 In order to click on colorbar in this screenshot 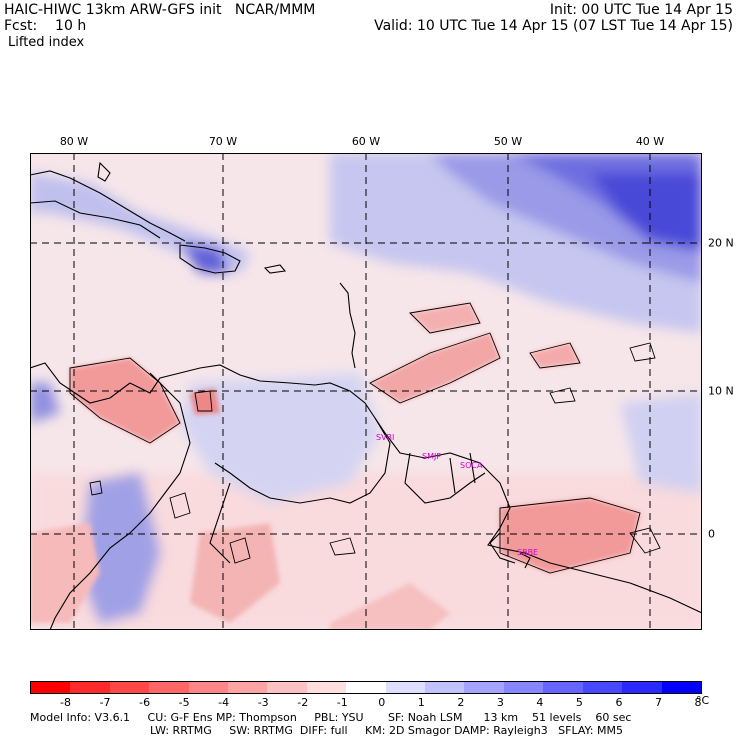, I will do `click(366, 687)`.